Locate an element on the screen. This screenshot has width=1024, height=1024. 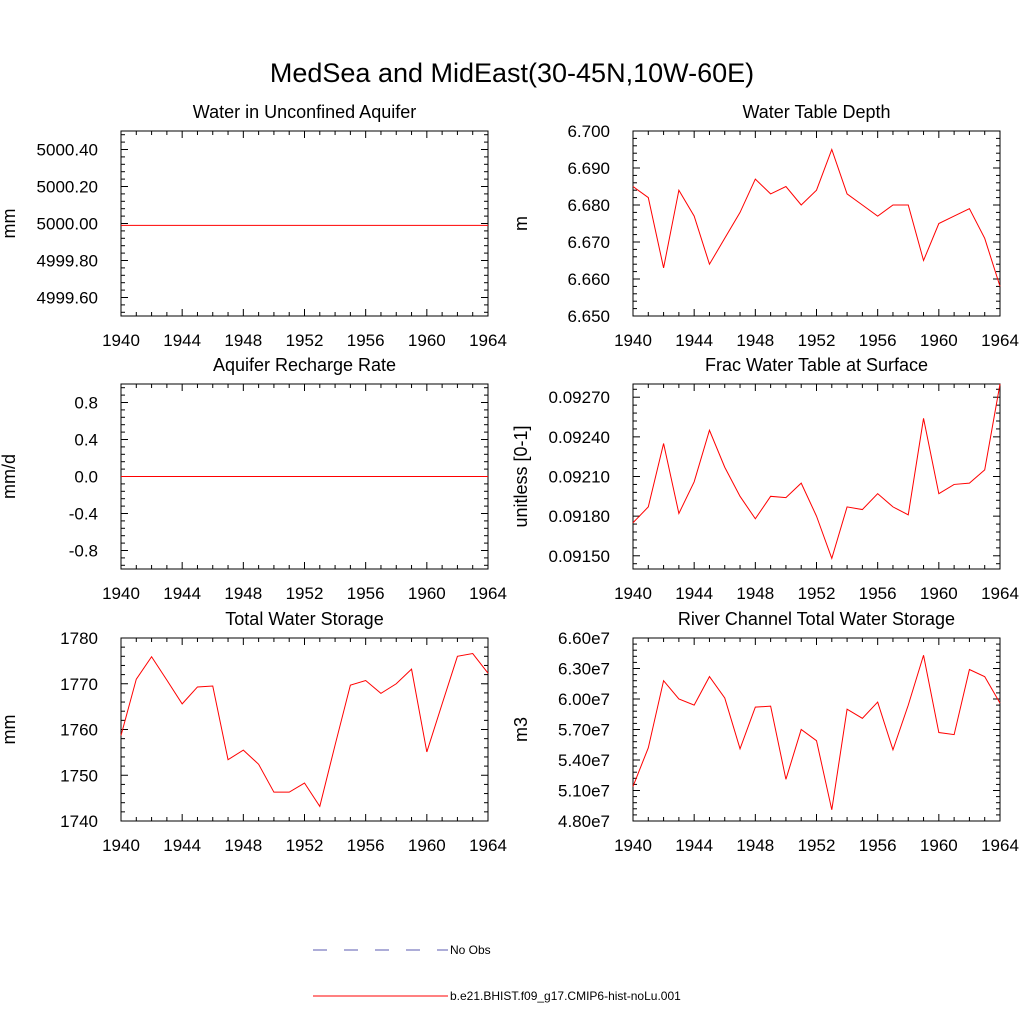
y-tick-label: 0.09150 is located at coordinates (579, 556).